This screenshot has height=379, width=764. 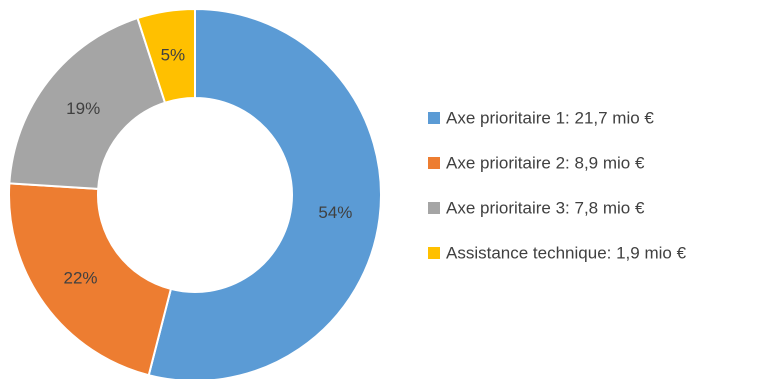 I want to click on data-label-2: 22%, so click(x=81, y=278).